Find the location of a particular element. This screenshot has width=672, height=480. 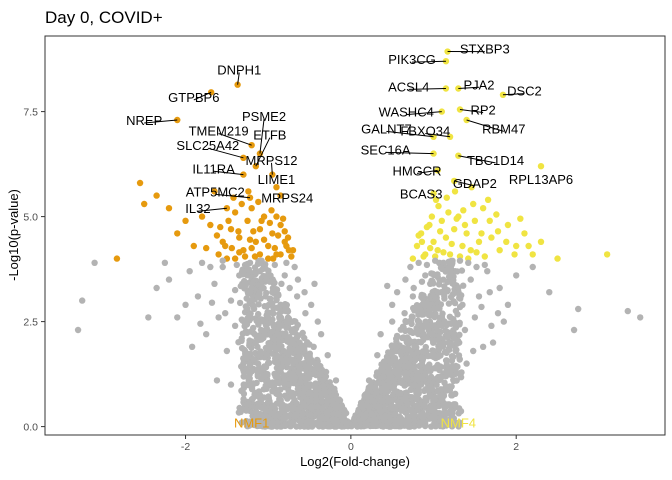

gene-label: WASHC4 is located at coordinates (406, 112).